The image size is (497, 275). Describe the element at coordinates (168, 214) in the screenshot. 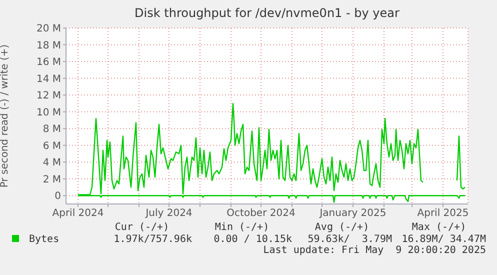

I see `x-tick-label: July 2024` at that location.